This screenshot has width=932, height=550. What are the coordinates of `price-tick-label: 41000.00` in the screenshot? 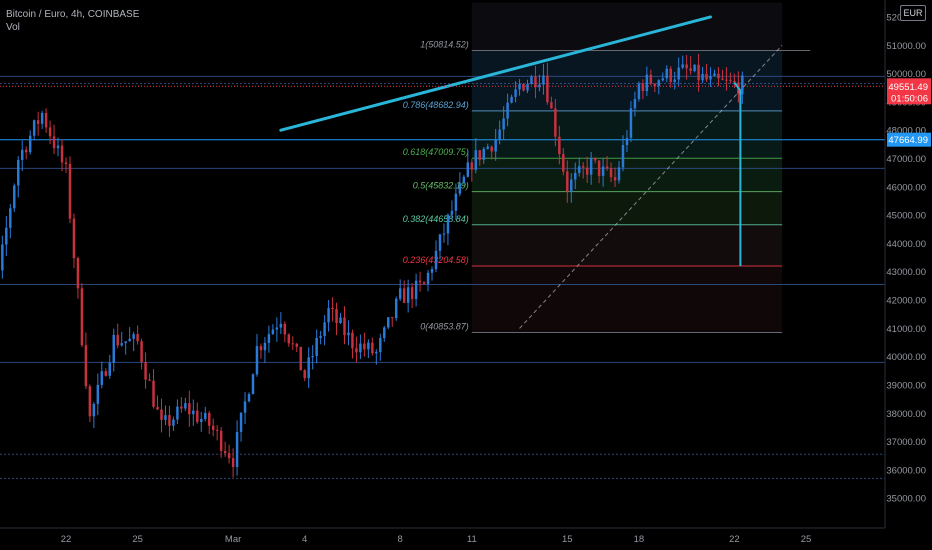 It's located at (906, 329).